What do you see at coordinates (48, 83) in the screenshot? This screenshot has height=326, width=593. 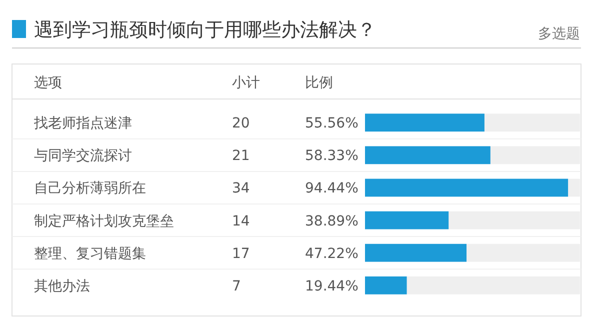 I see `text: 选项` at bounding box center [48, 83].